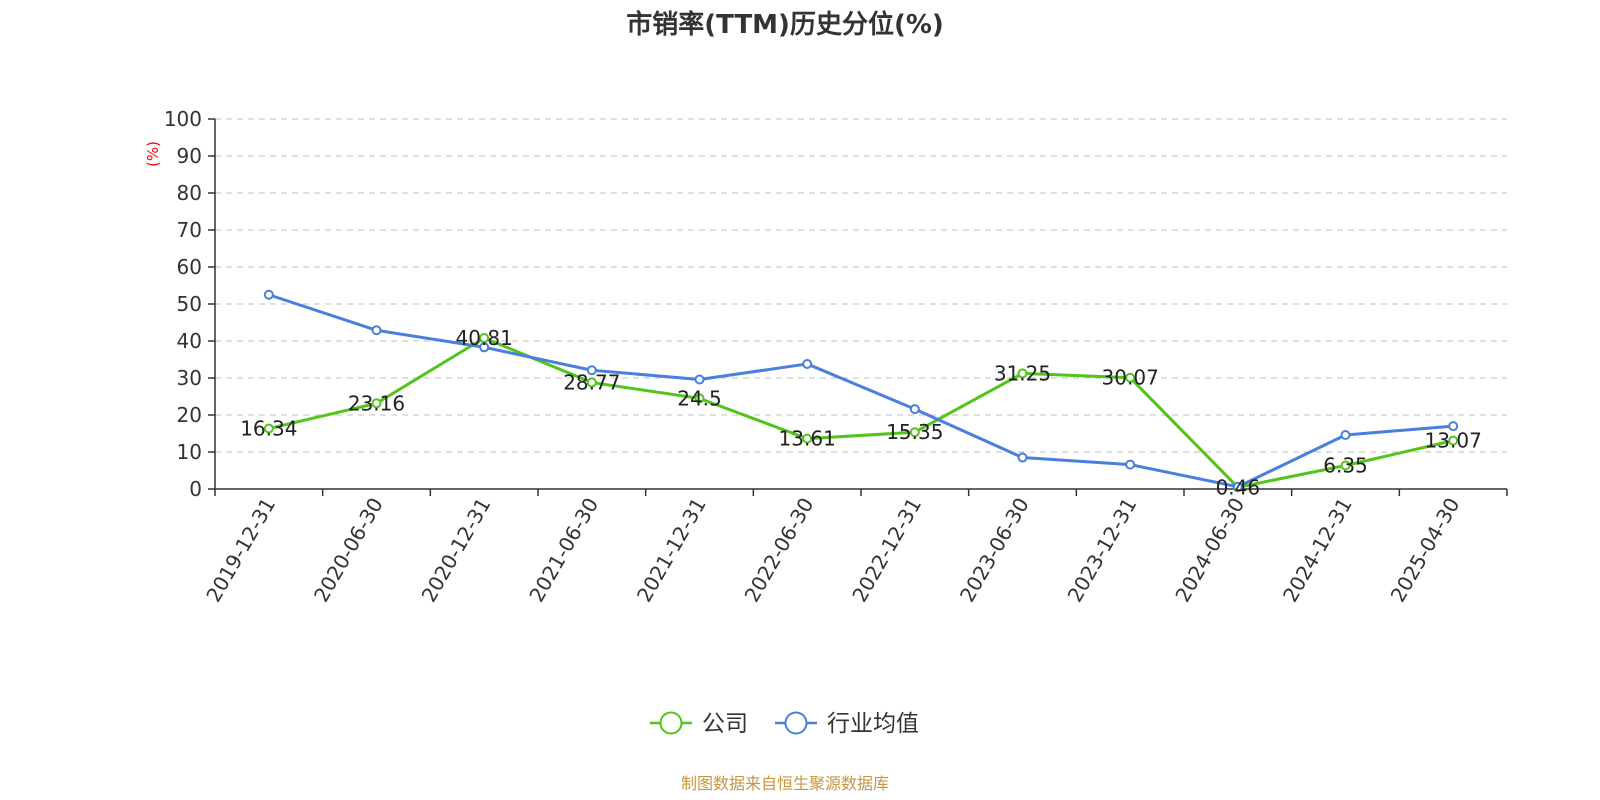 The height and width of the screenshot is (800, 1600). I want to click on data-label: 24.5, so click(699, 398).